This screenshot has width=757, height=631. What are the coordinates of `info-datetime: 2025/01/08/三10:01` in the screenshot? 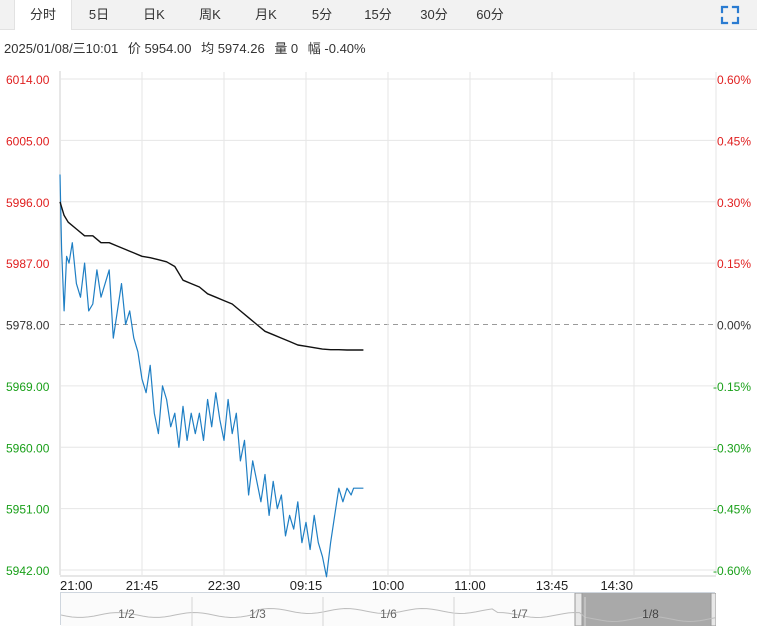 It's located at (61, 48).